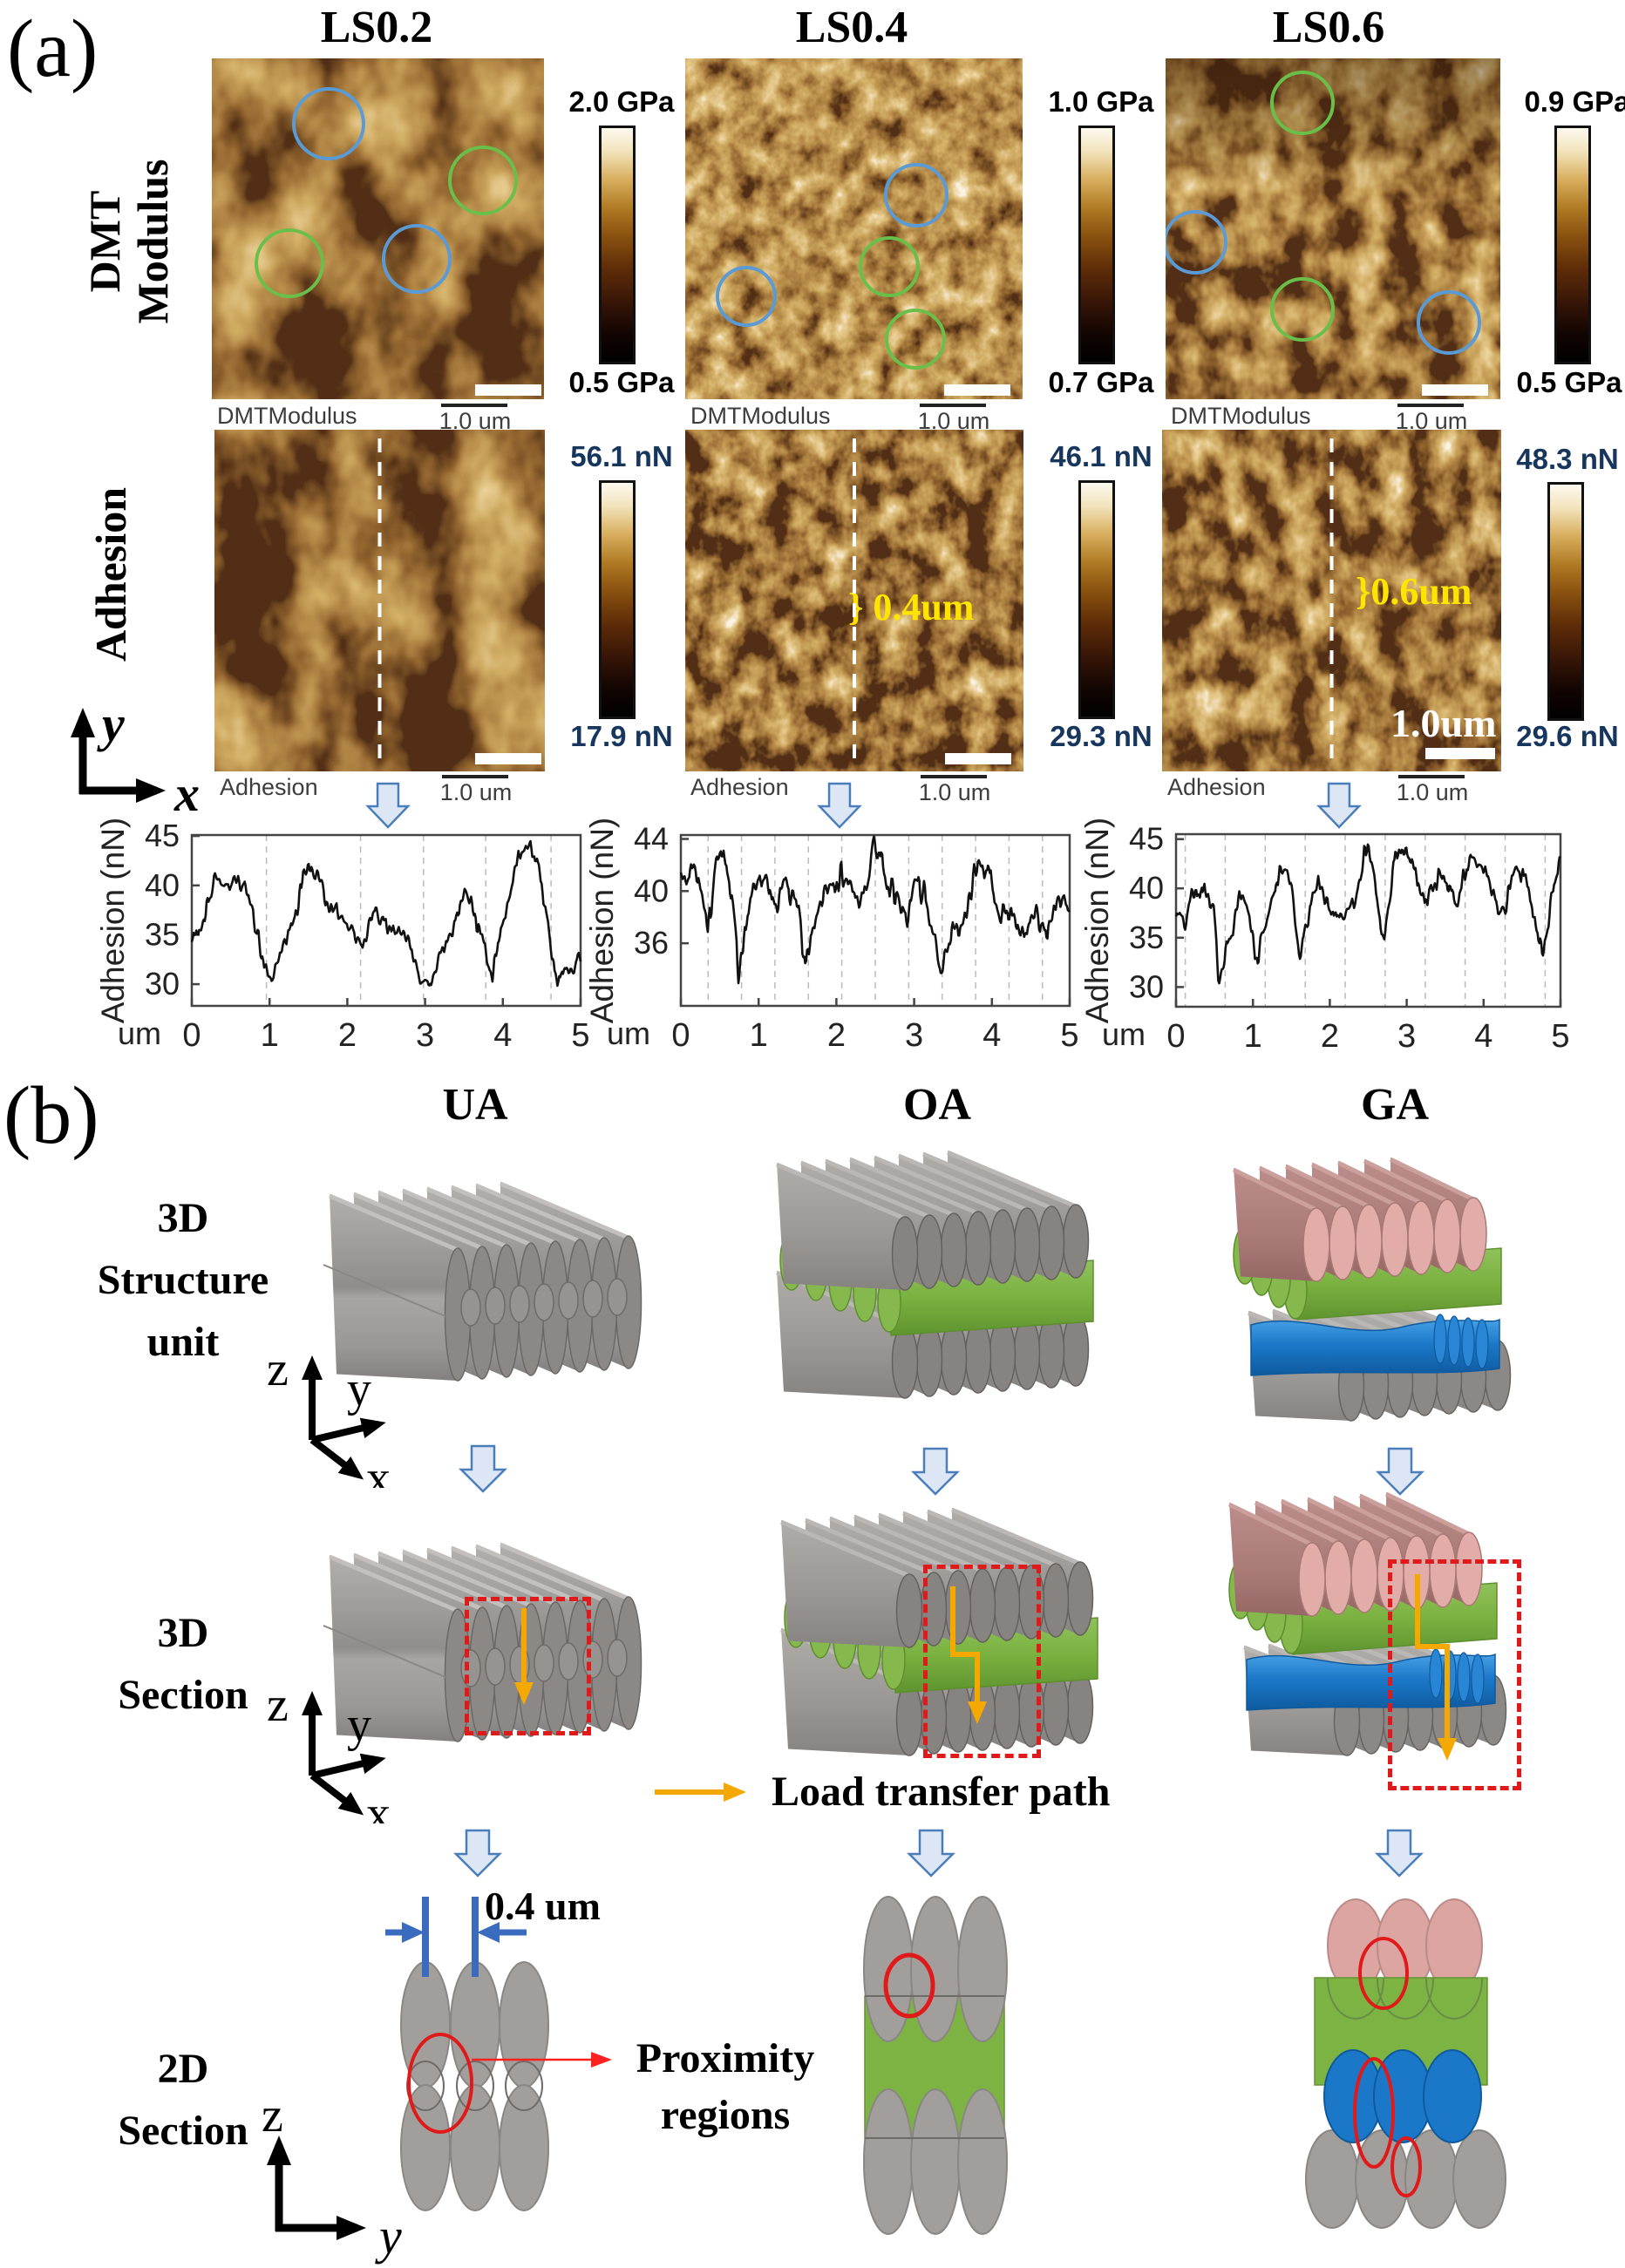 The height and width of the screenshot is (2268, 1625). I want to click on svg-text: }0.6um, so click(1414, 592).